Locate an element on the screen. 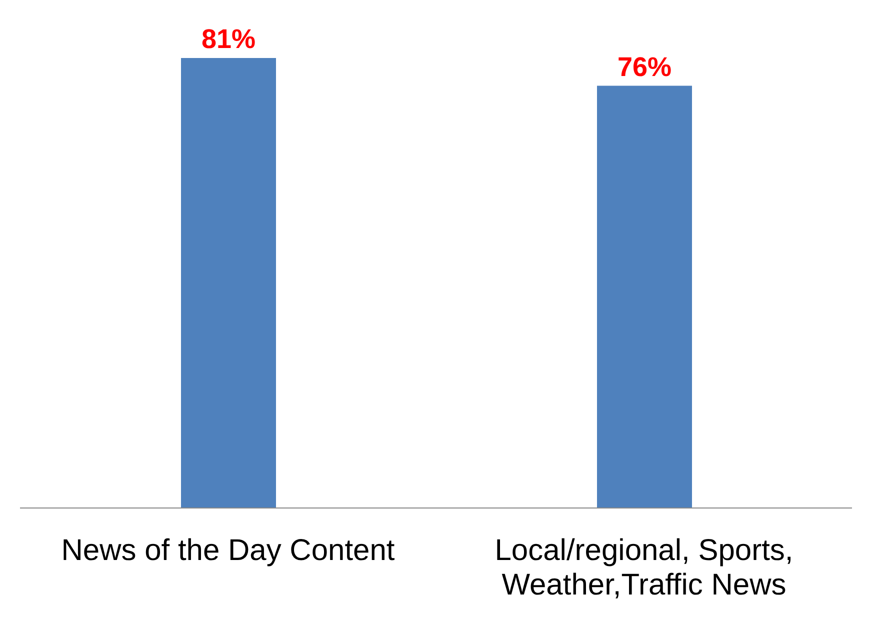 This screenshot has width=870, height=617. x-tick-label: News of the Day Content is located at coordinates (228, 550).